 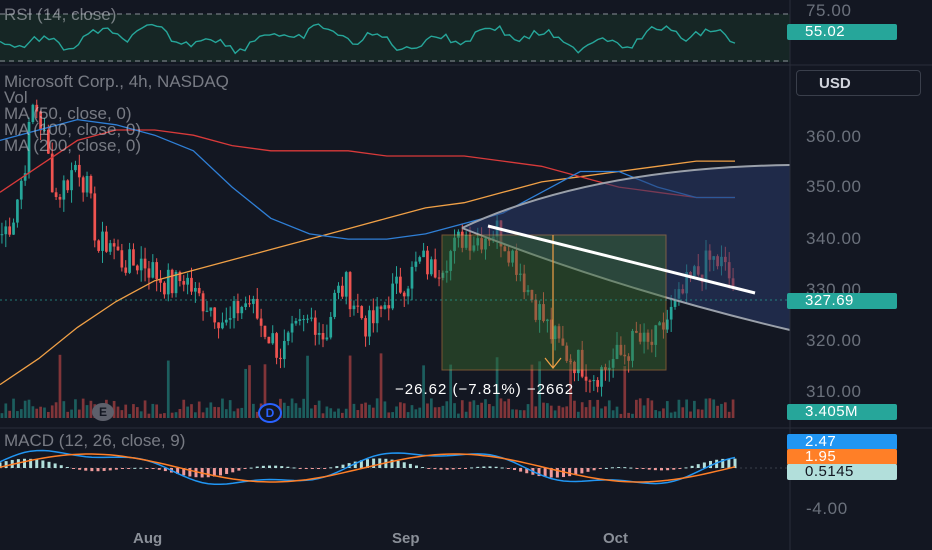 What do you see at coordinates (554, 302) in the screenshot?
I see `measure-box` at bounding box center [554, 302].